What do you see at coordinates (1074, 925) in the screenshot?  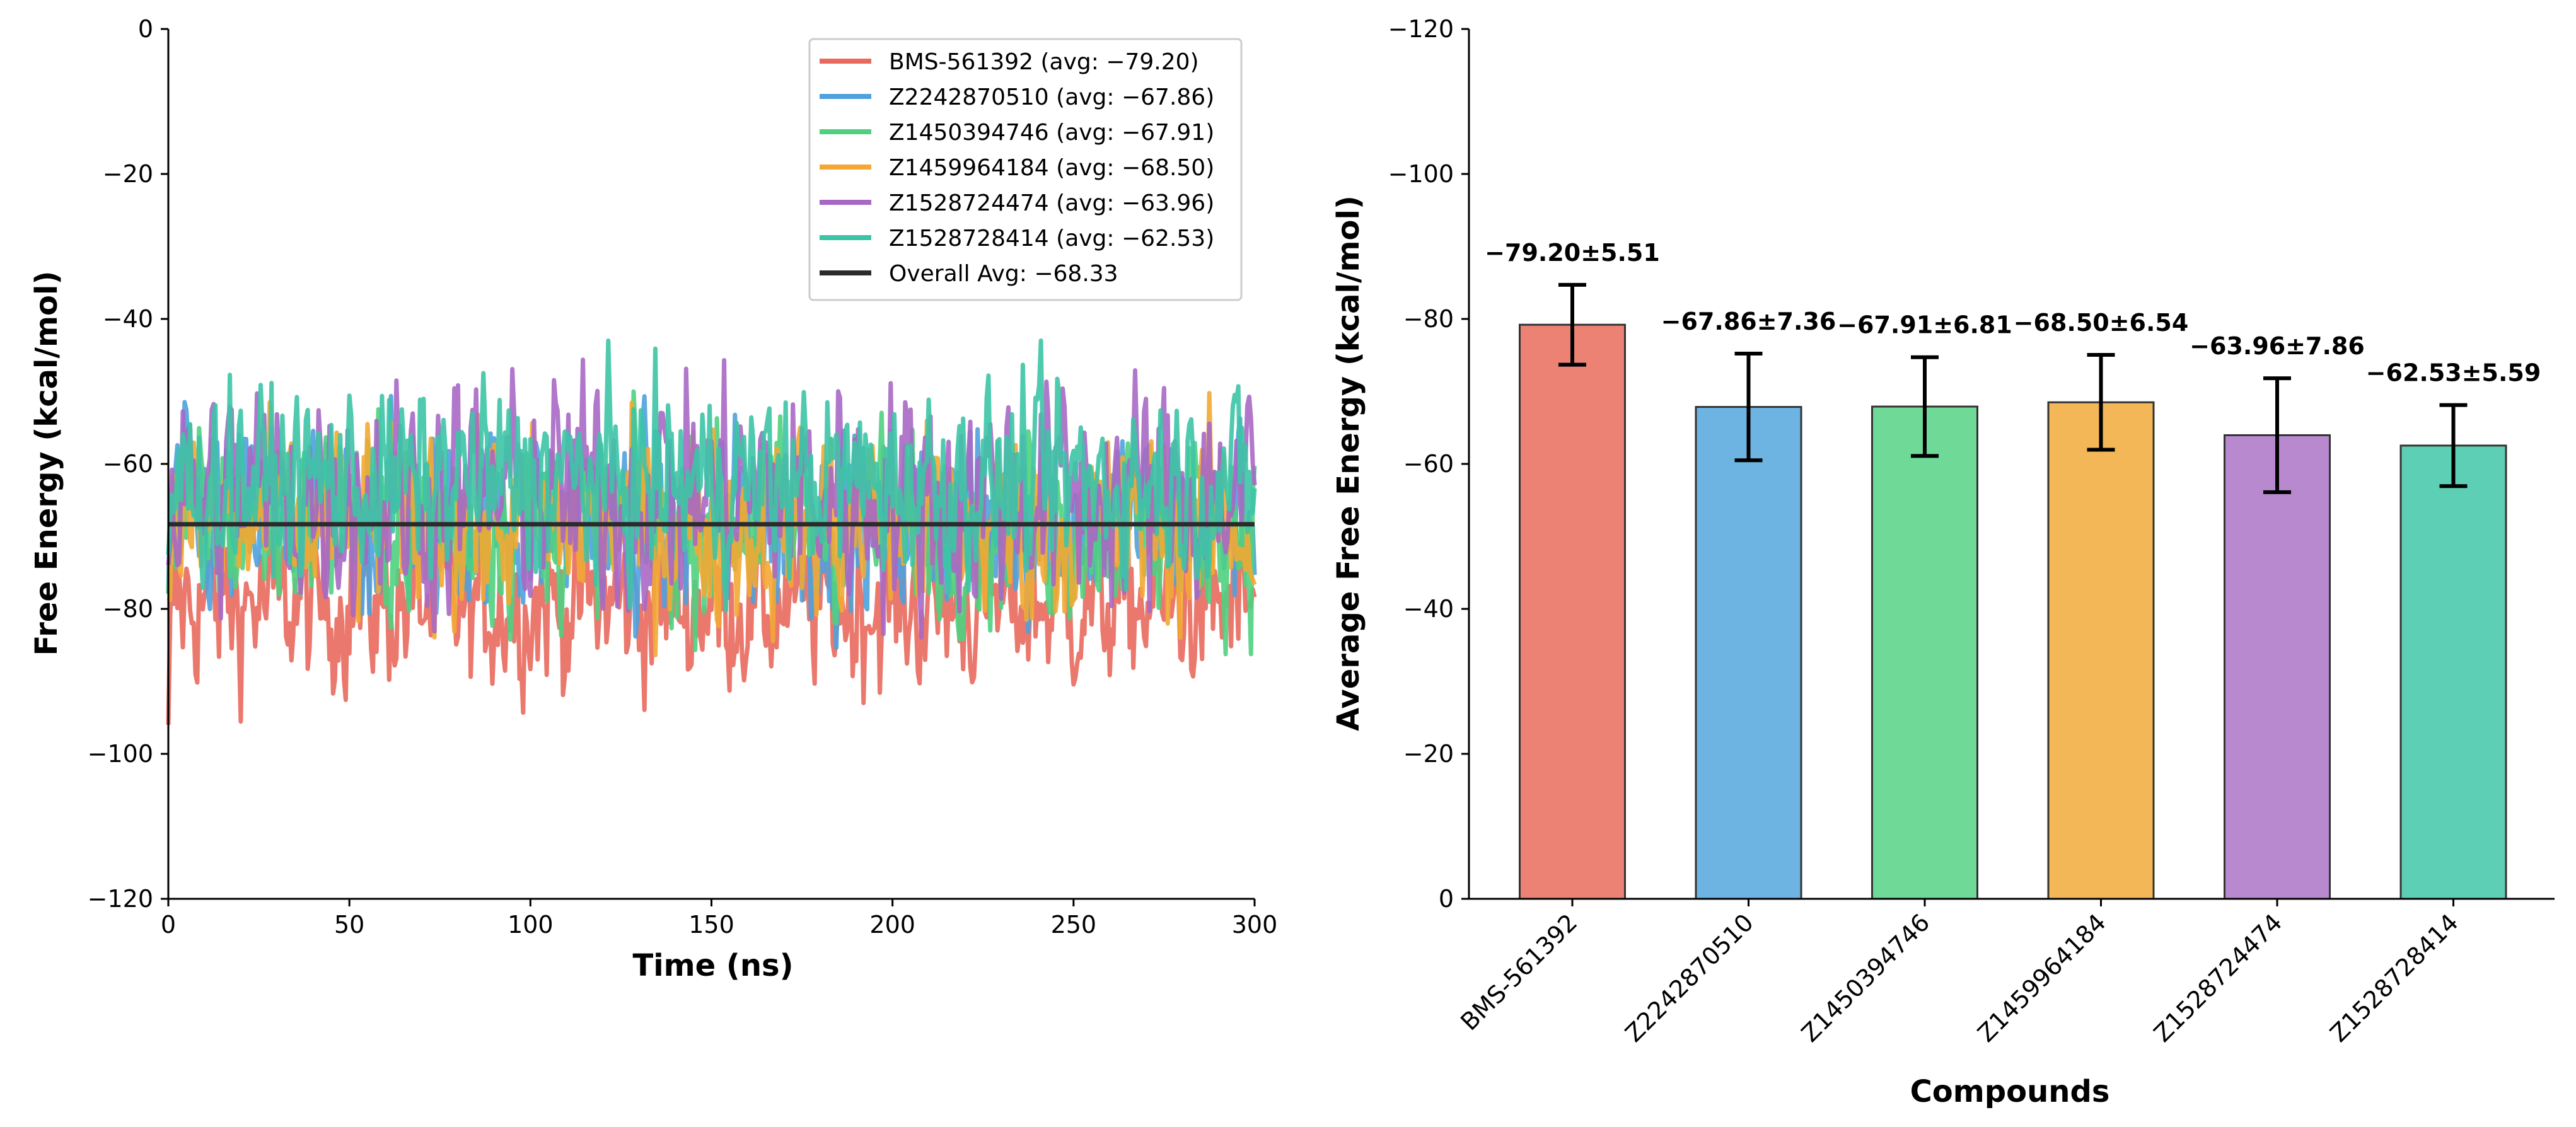 I see `x-tick-label: 250` at bounding box center [1074, 925].